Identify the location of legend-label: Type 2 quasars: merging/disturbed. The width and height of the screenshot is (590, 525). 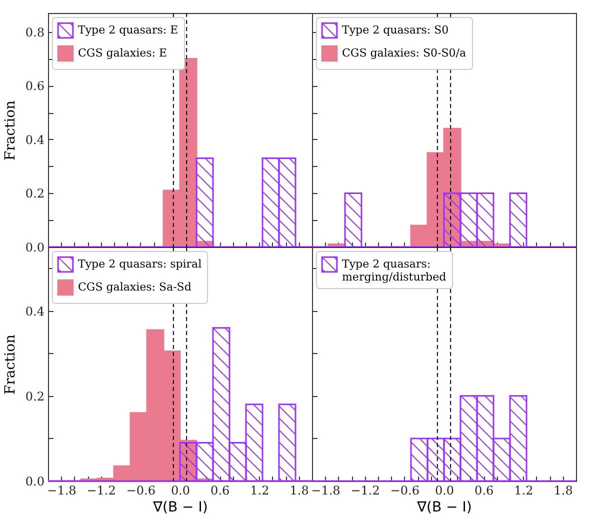
(394, 271).